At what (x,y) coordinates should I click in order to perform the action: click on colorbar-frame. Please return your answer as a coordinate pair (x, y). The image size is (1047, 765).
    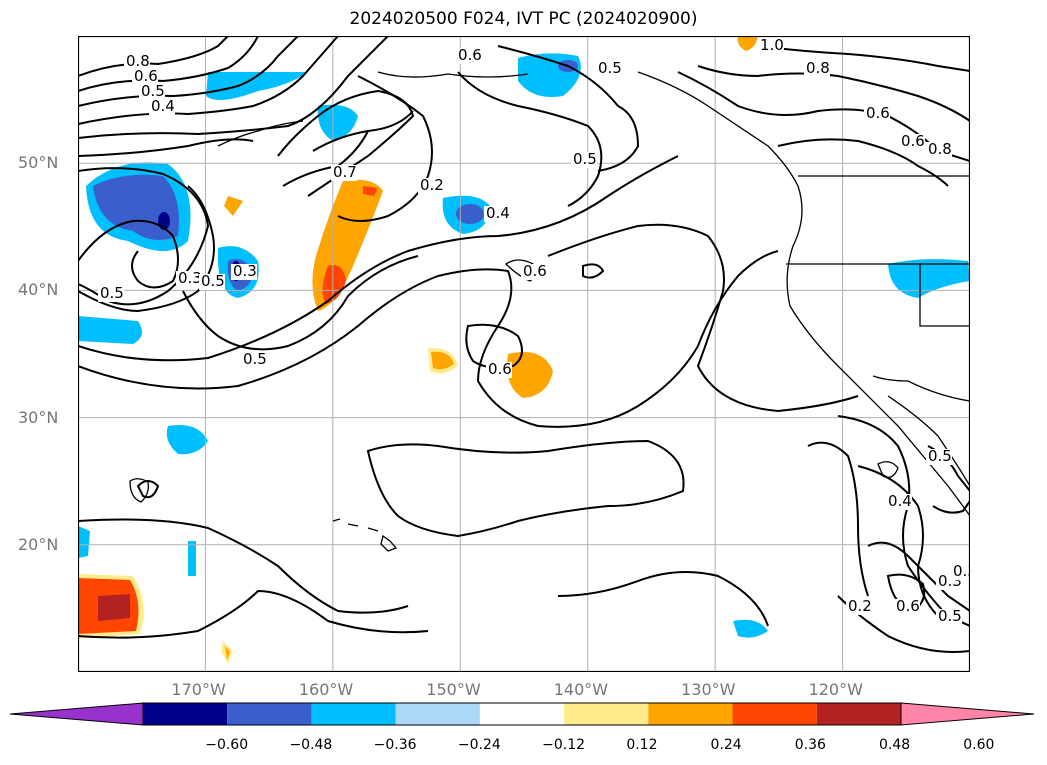
    Looking at the image, I should click on (522, 714).